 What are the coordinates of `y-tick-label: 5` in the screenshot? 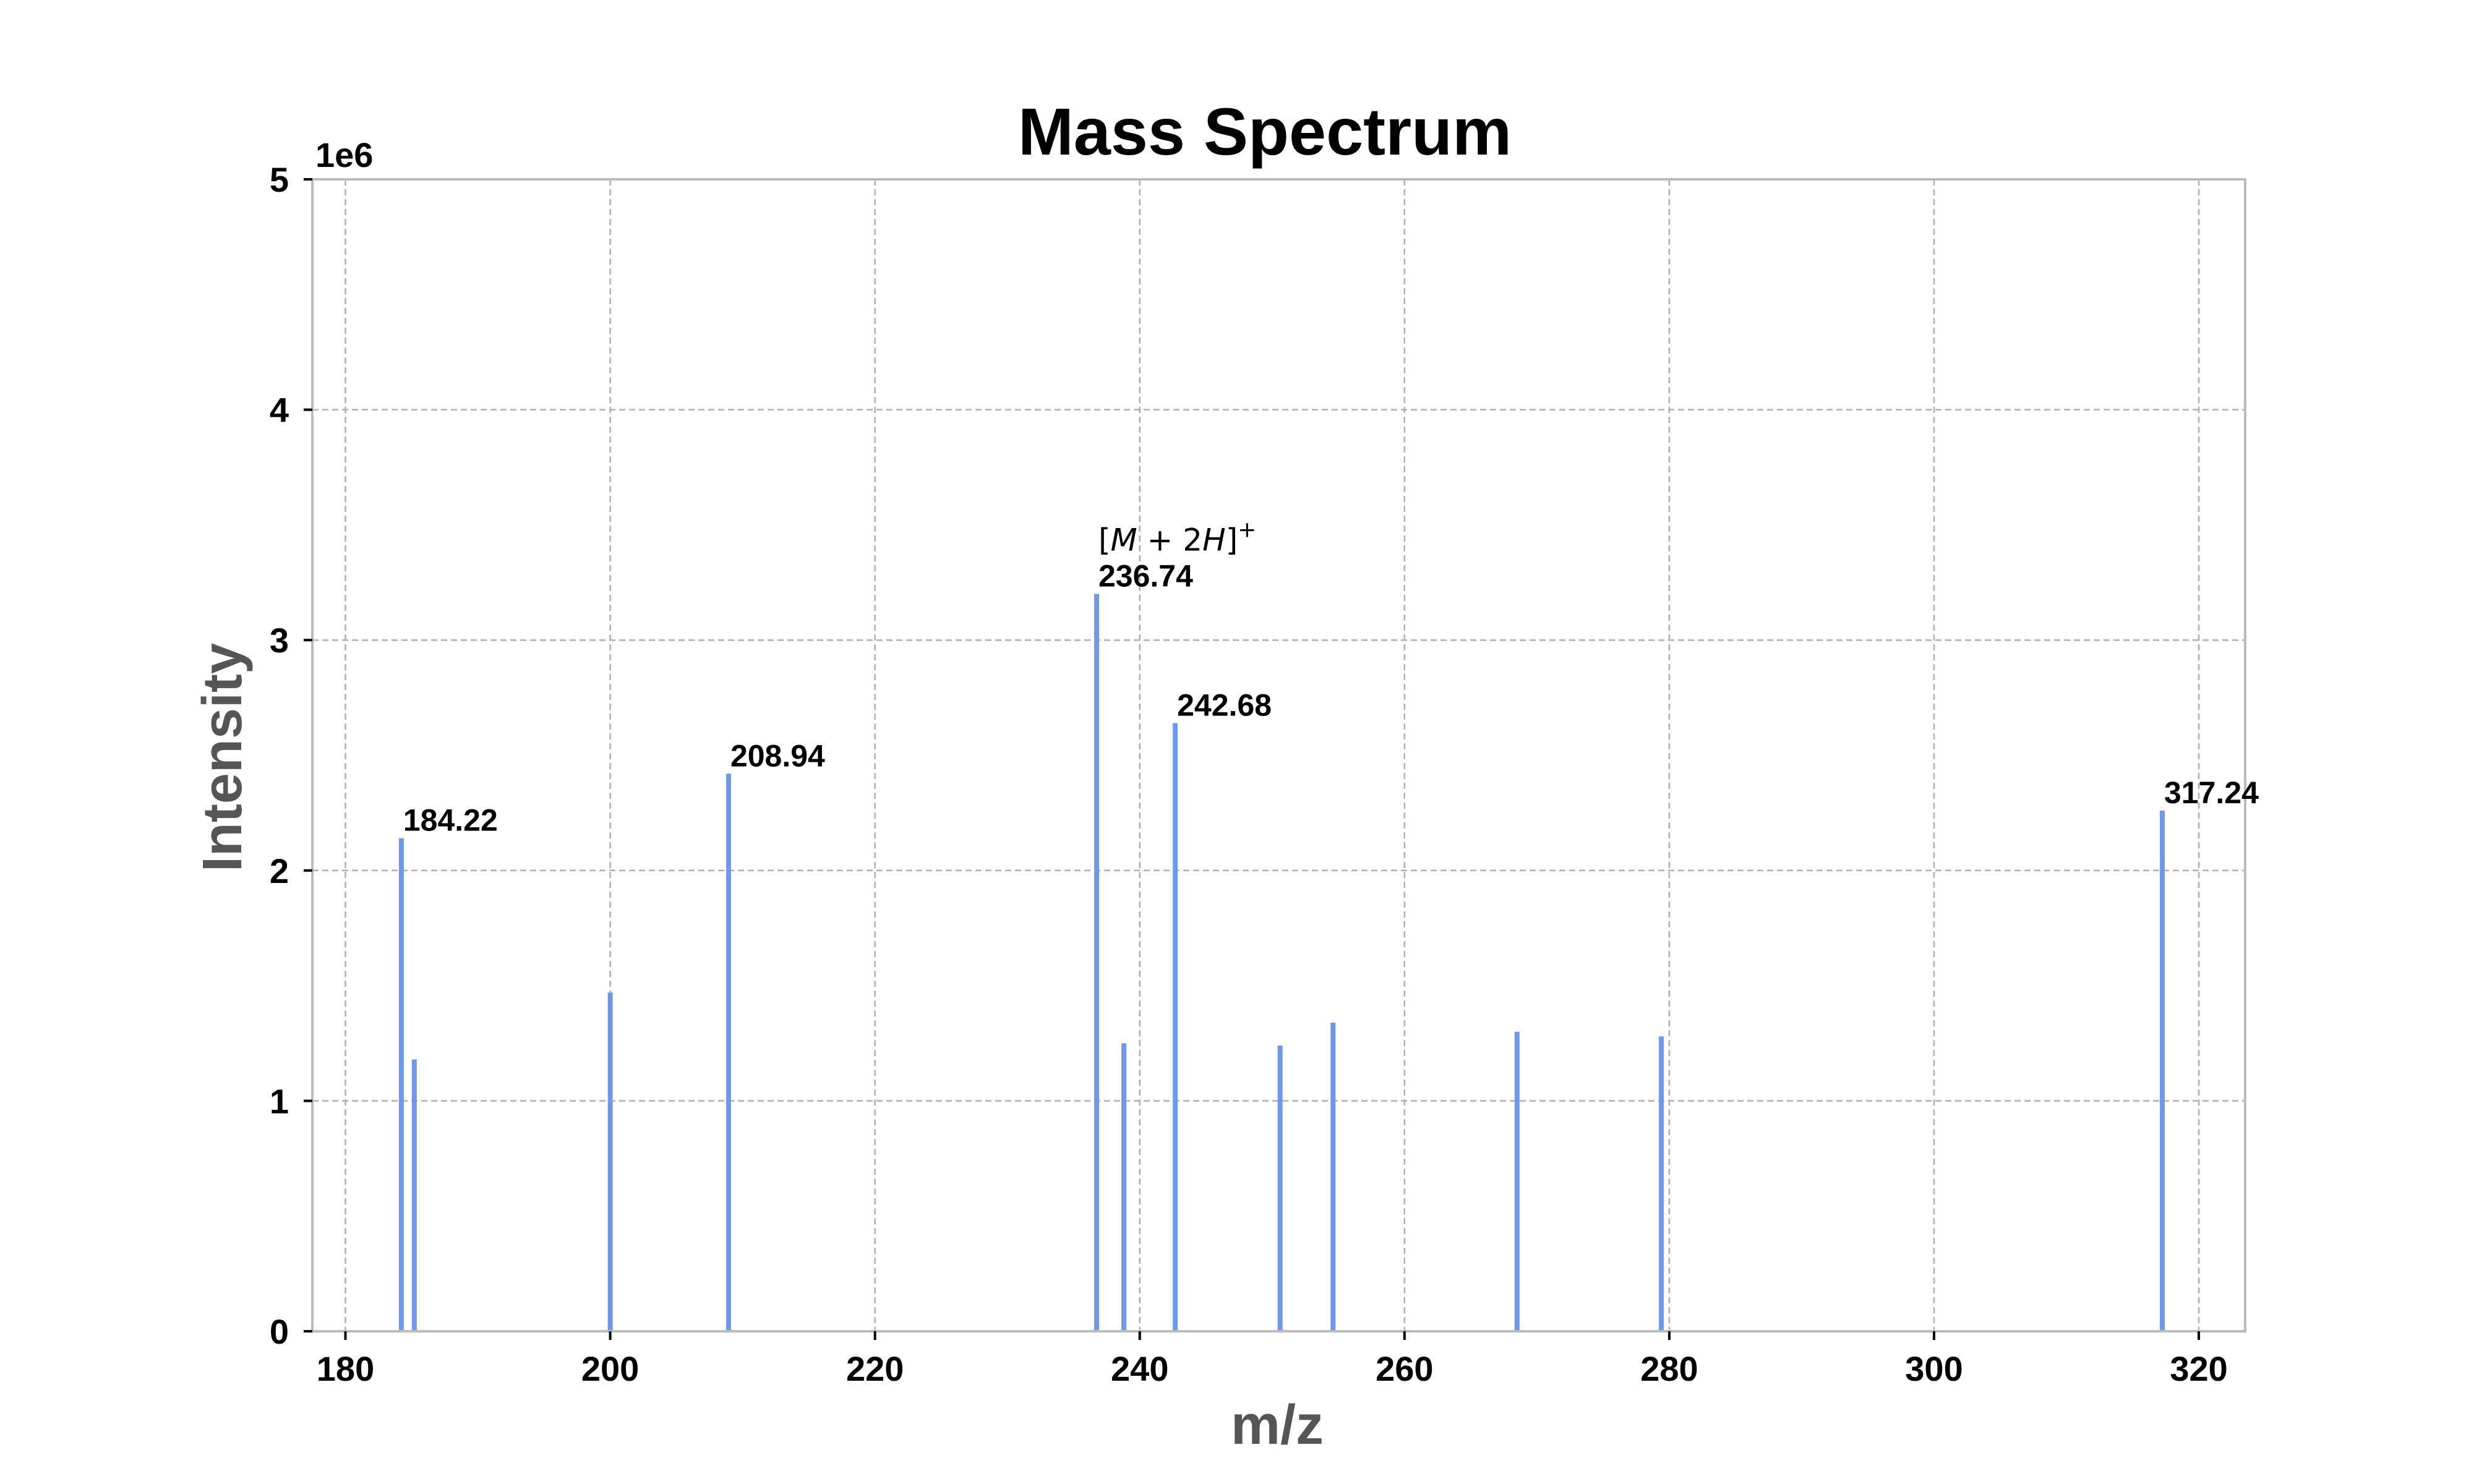 It's located at (279, 179).